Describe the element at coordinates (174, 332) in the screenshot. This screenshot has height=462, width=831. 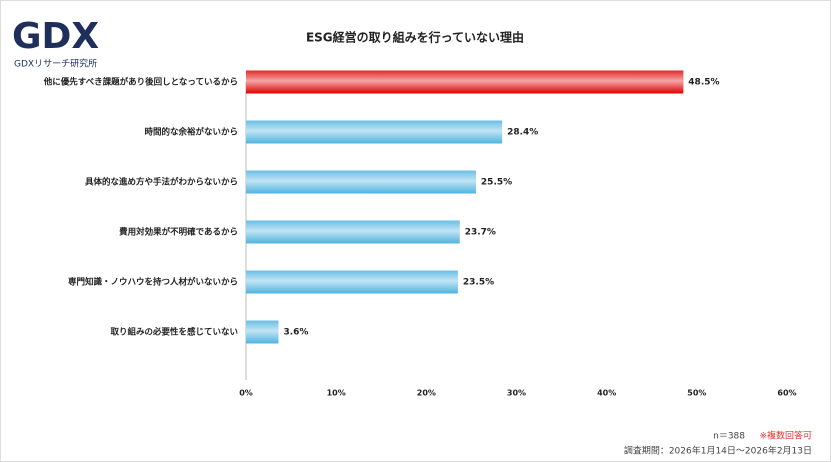
I see `y-tick-label: 取り組みの必要性を感じていない` at that location.